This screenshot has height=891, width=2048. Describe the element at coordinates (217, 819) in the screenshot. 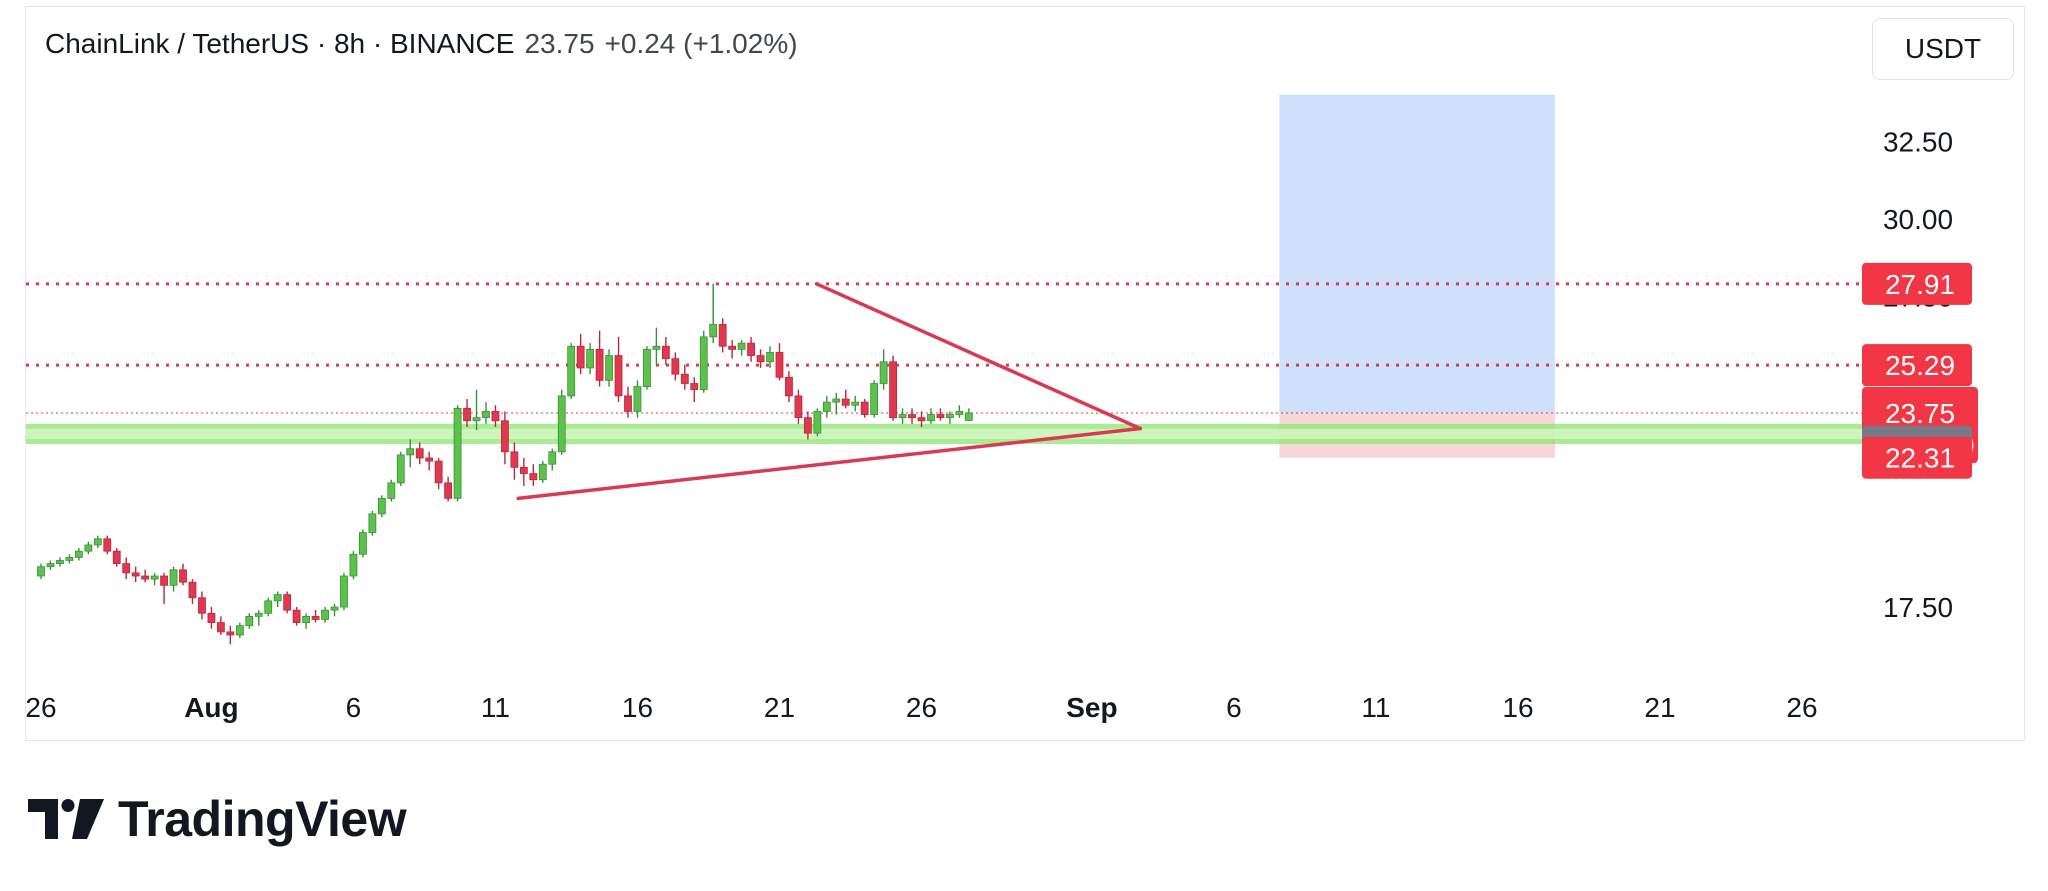

I see `tradingview-logo: TradingView` at that location.